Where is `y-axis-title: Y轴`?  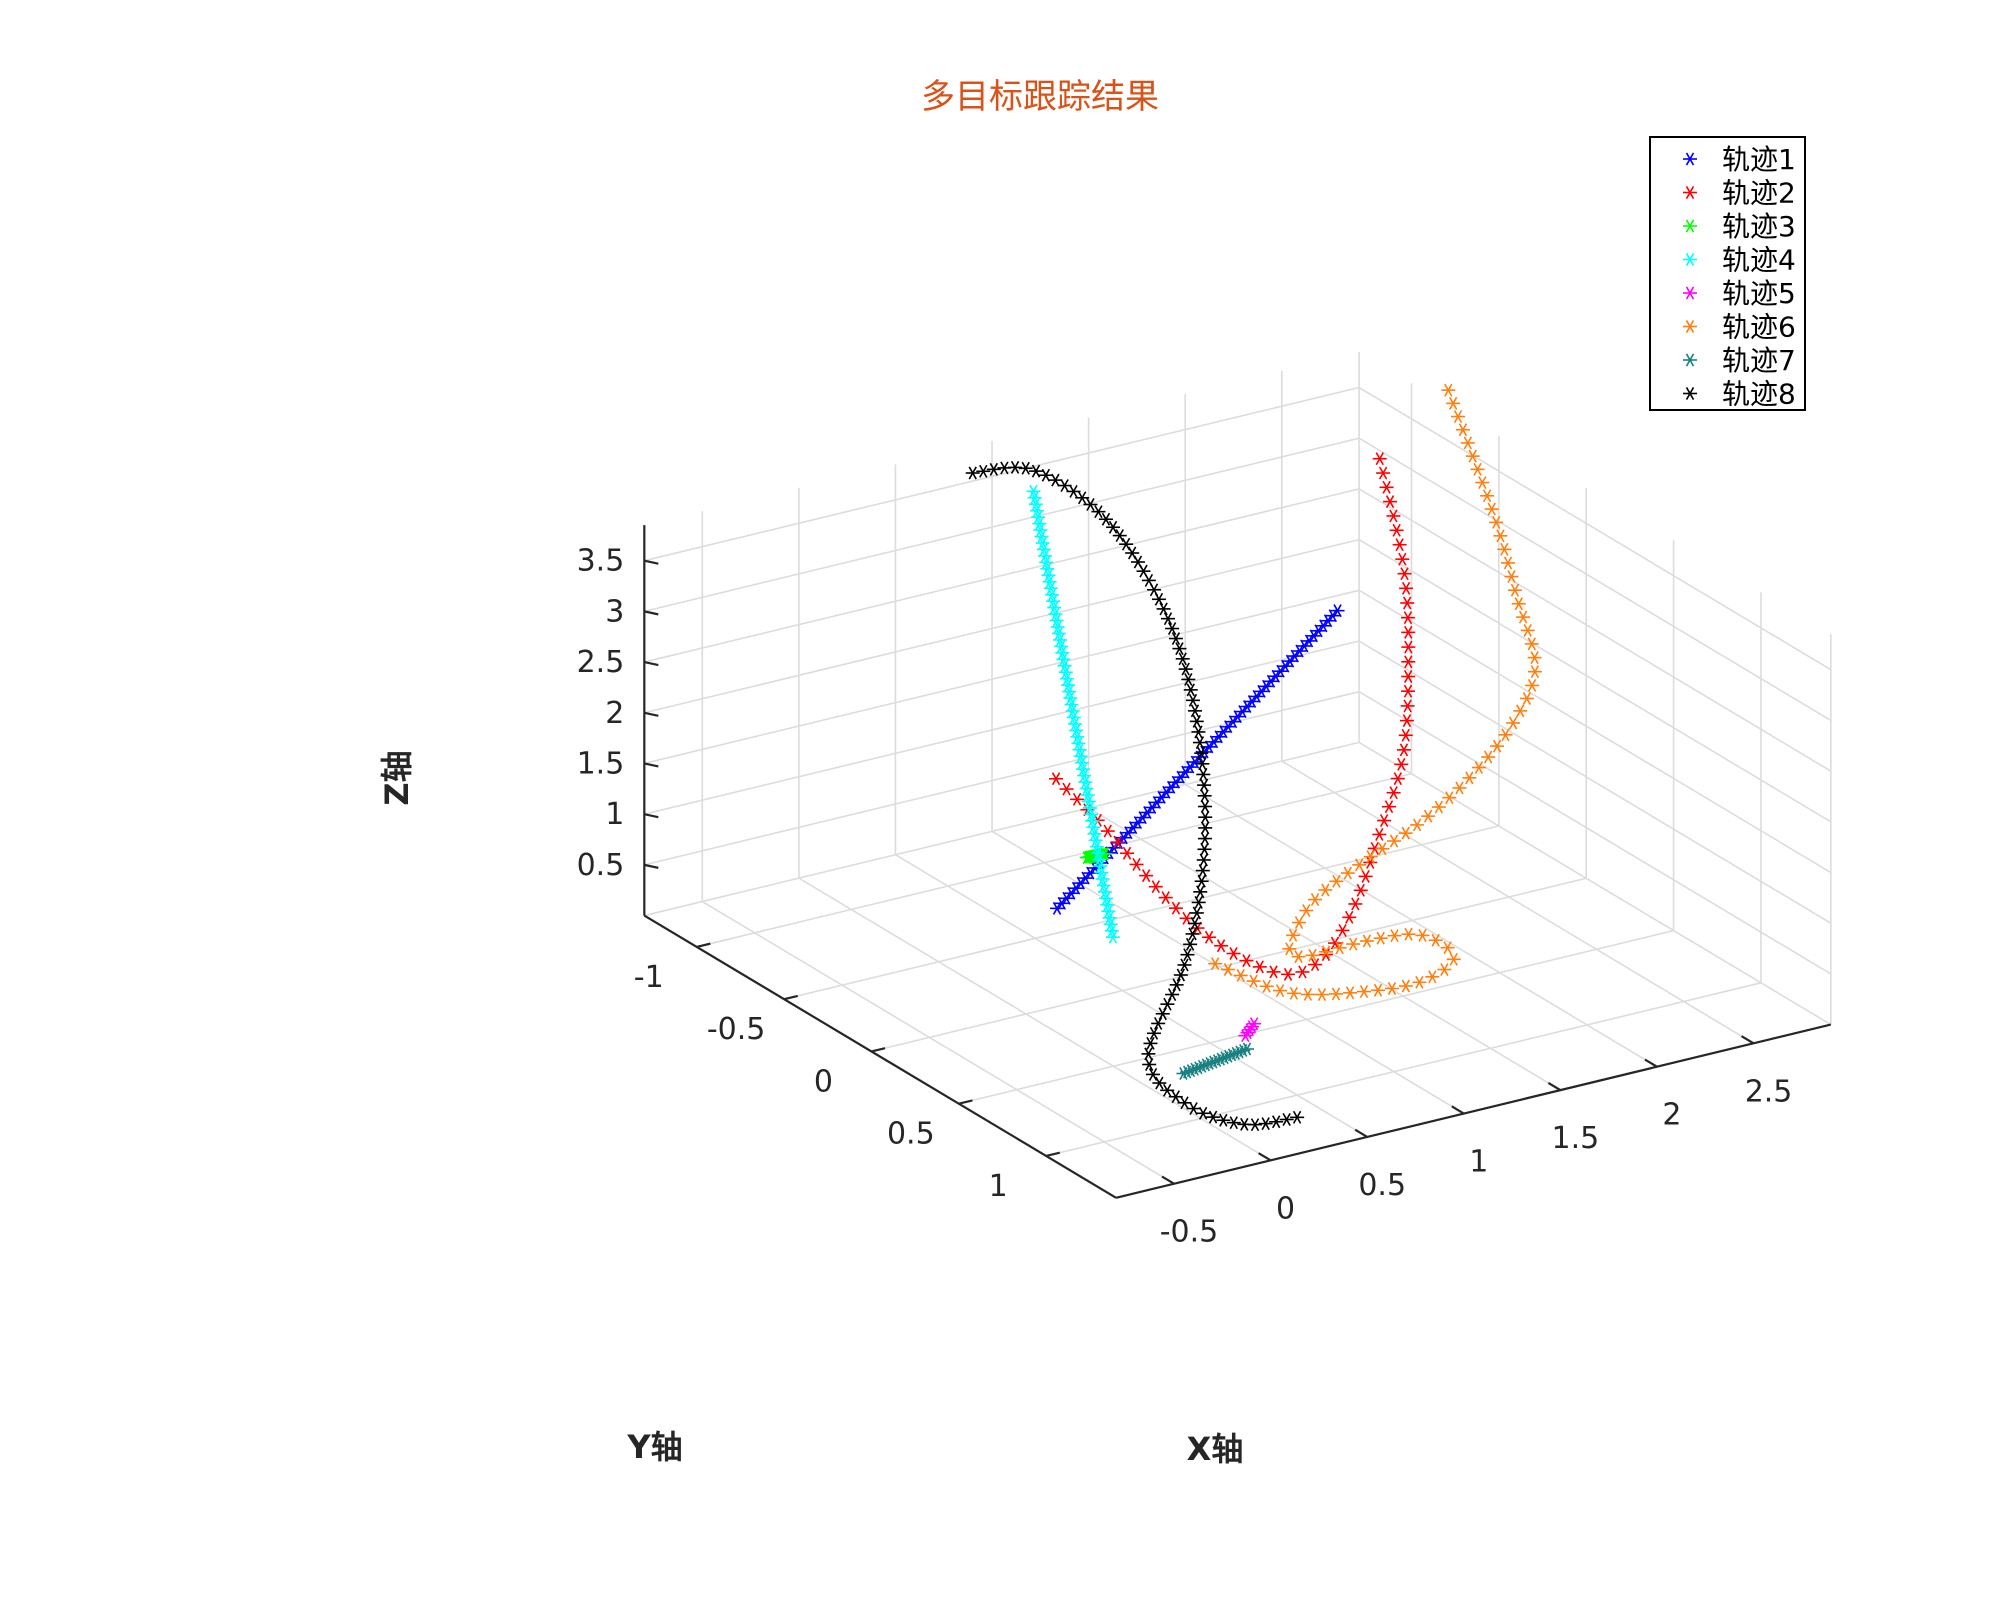
y-axis-title: Y轴 is located at coordinates (654, 1447).